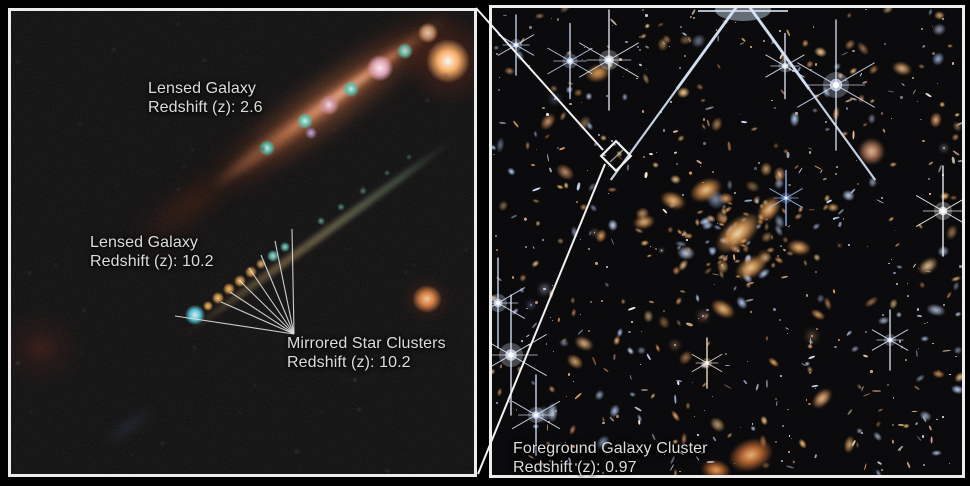 Image resolution: width=970 pixels, height=486 pixels. What do you see at coordinates (152, 252) in the screenshot?
I see `annotation-lensed-galaxy-z102: Lensed Galaxy Redshift (z): 10.2` at bounding box center [152, 252].